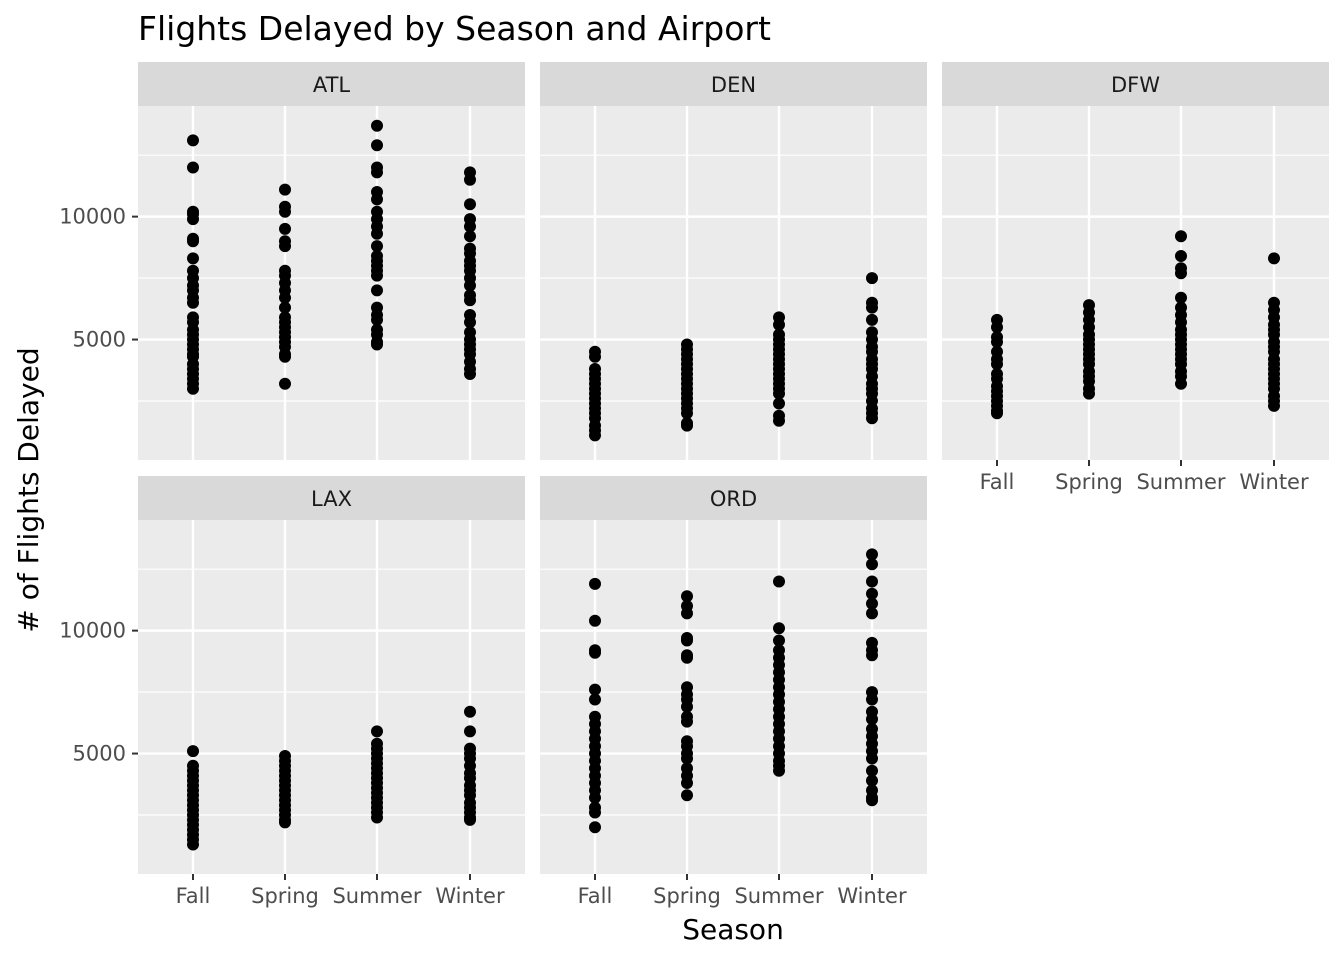 Image resolution: width=1344 pixels, height=960 pixels. I want to click on facet-strip-label: DEN, so click(733, 85).